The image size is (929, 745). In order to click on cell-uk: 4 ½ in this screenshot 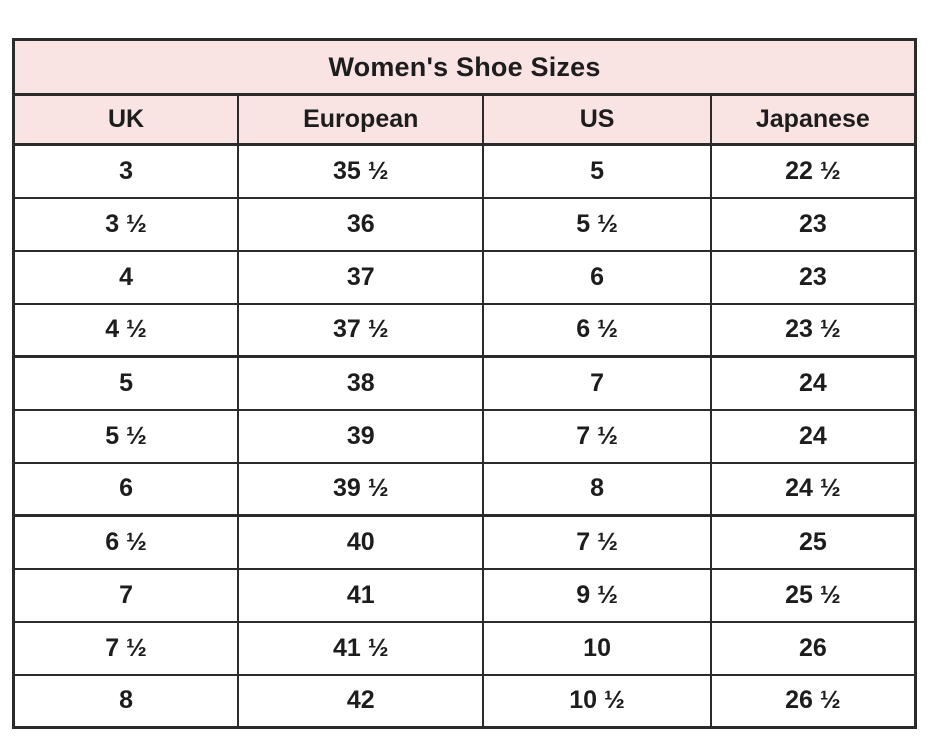, I will do `click(126, 330)`.